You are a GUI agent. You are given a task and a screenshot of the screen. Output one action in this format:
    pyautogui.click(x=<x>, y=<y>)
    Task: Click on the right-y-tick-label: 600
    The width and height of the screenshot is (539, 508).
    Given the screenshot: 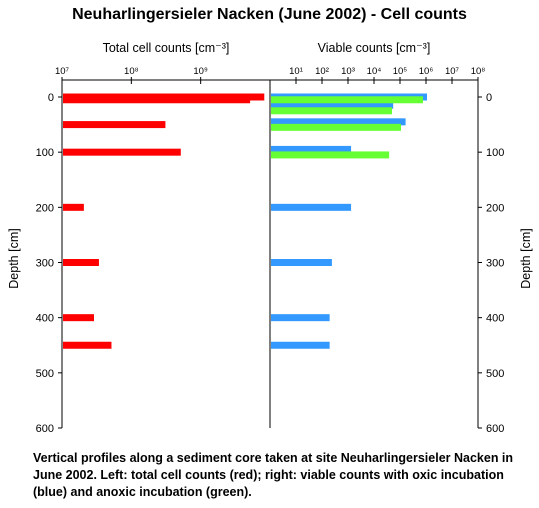 What is the action you would take?
    pyautogui.click(x=495, y=429)
    